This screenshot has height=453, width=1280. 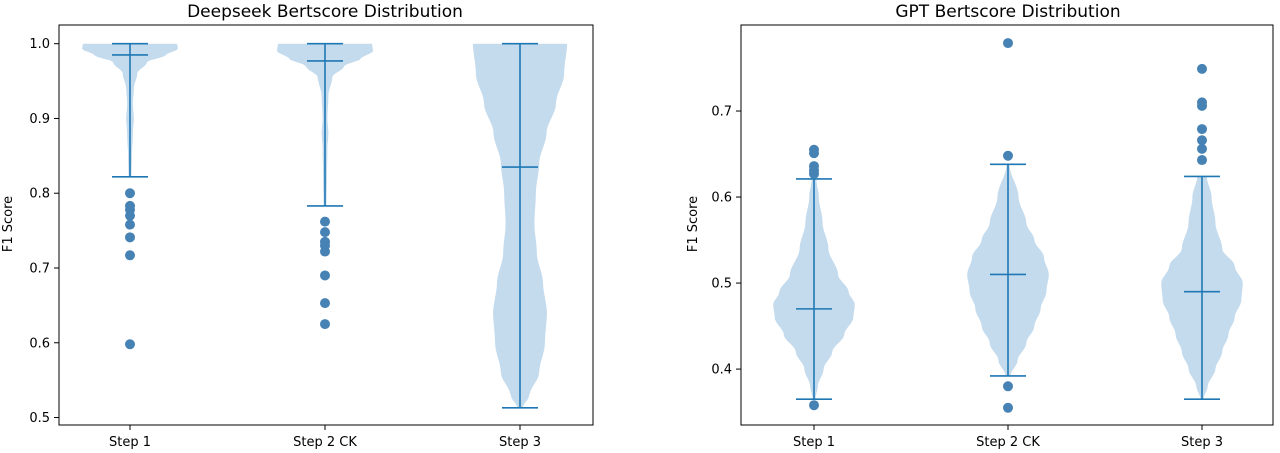 I want to click on y-tick-label: 0.9, so click(x=39, y=119).